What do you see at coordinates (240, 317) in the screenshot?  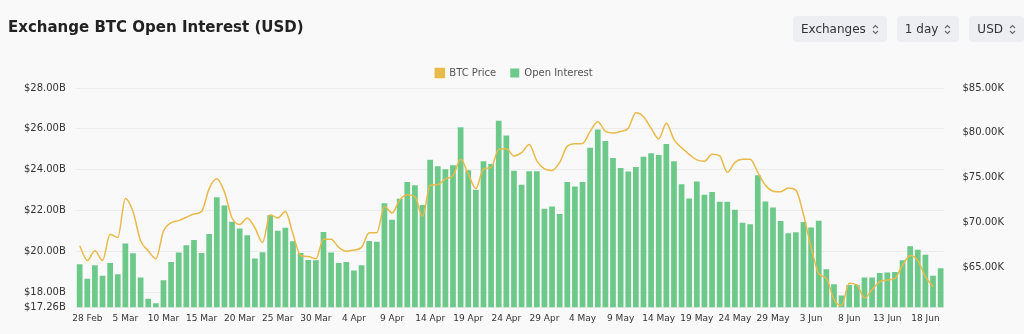 I see `x-tick-label: 20 Mar` at bounding box center [240, 317].